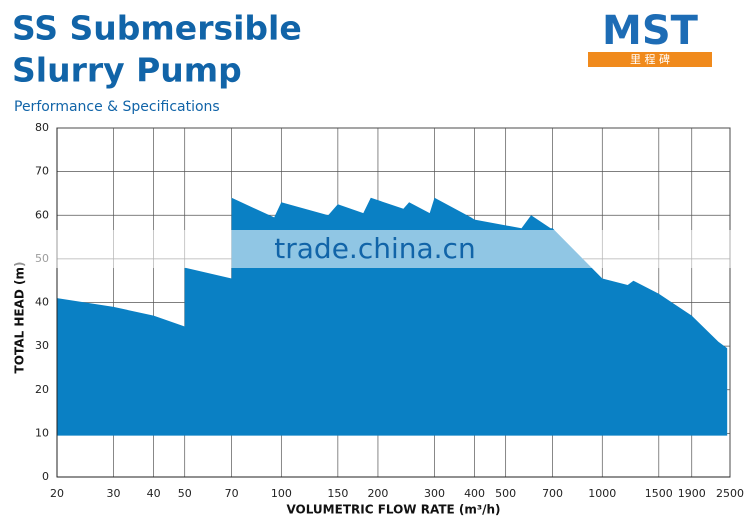 This screenshot has height=525, width=750. I want to click on x-tick-label: 70, so click(232, 493).